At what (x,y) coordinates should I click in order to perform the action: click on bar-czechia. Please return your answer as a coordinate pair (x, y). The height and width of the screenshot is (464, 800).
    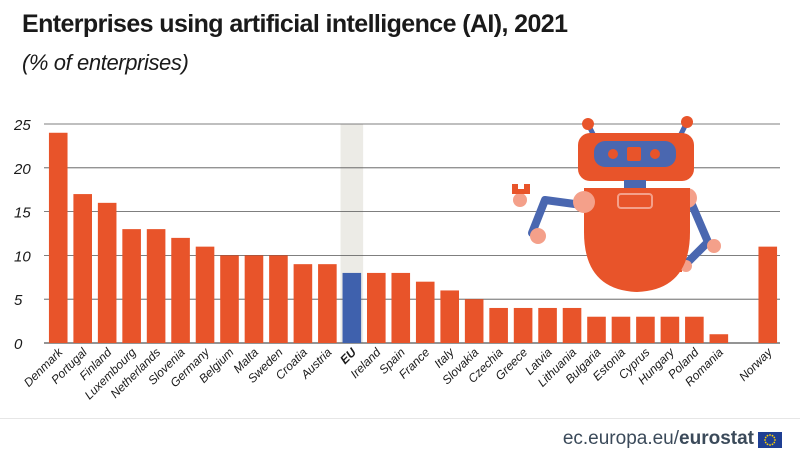
    Looking at the image, I should click on (498, 325).